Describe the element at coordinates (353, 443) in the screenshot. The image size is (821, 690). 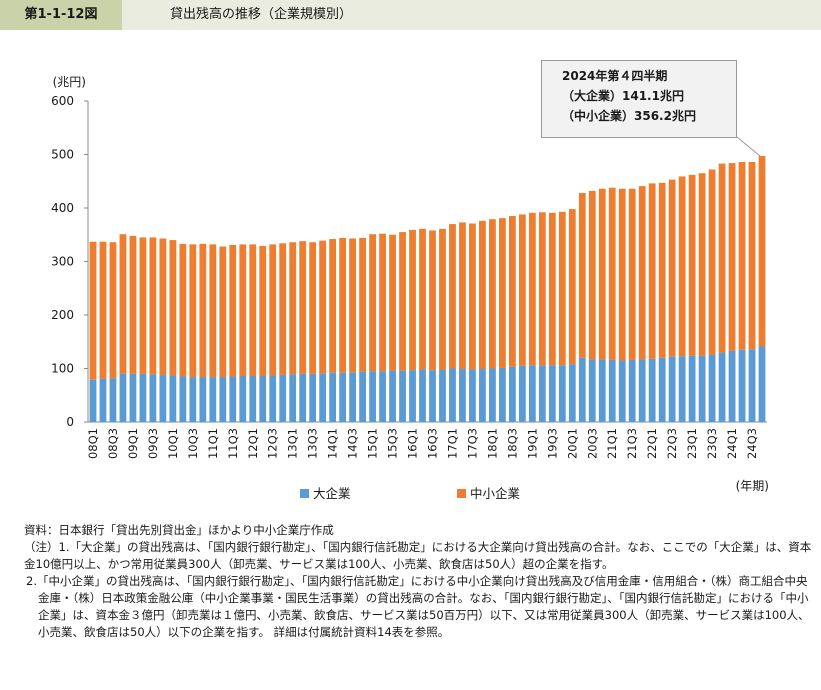
I see `x-tick-label: 14Q3` at that location.